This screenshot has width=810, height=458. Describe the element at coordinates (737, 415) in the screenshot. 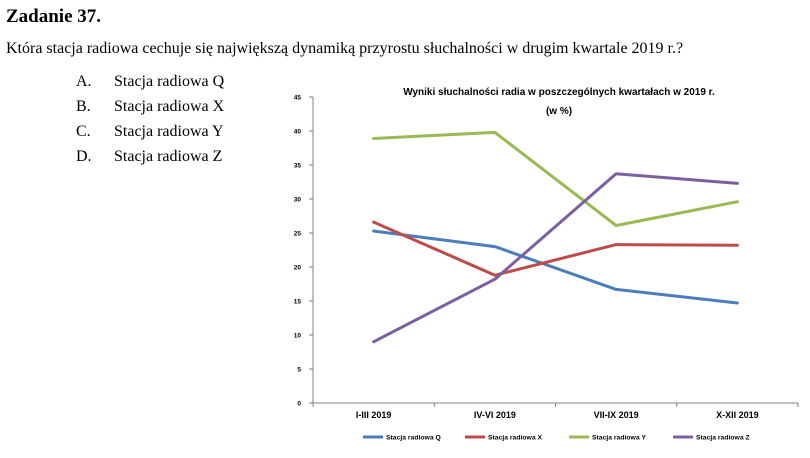

I see `x-tick-label: X-XII 2019` at that location.